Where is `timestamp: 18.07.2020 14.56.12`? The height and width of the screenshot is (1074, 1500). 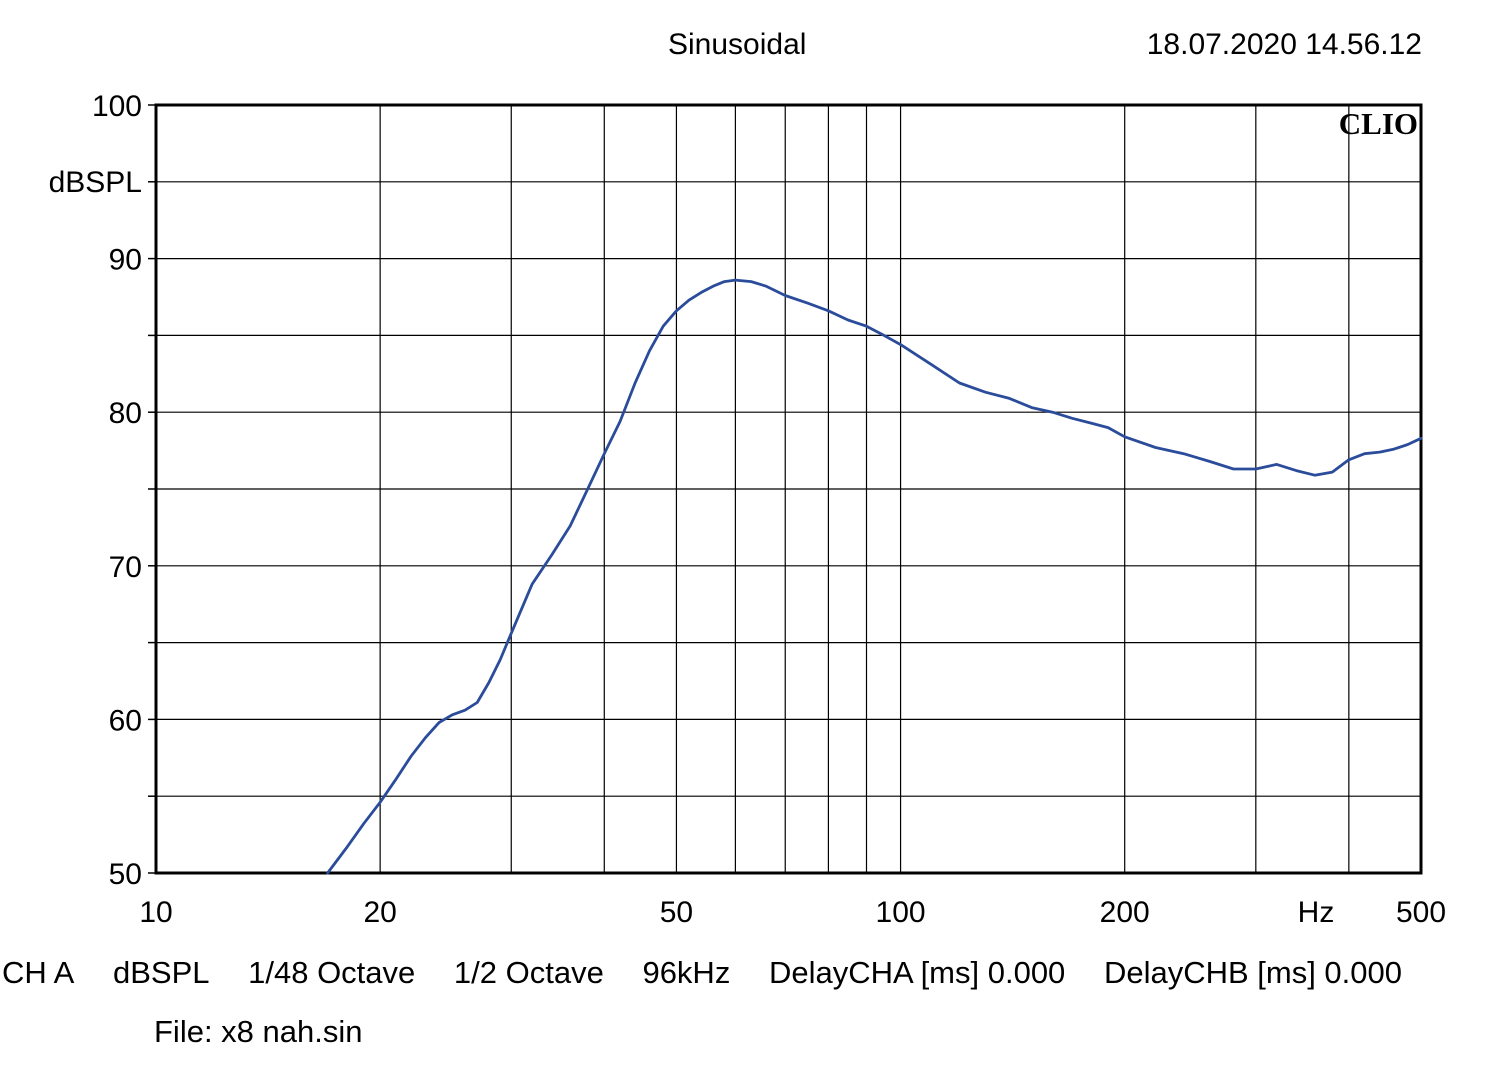 timestamp: 18.07.2020 14.56.12 is located at coordinates (1284, 44).